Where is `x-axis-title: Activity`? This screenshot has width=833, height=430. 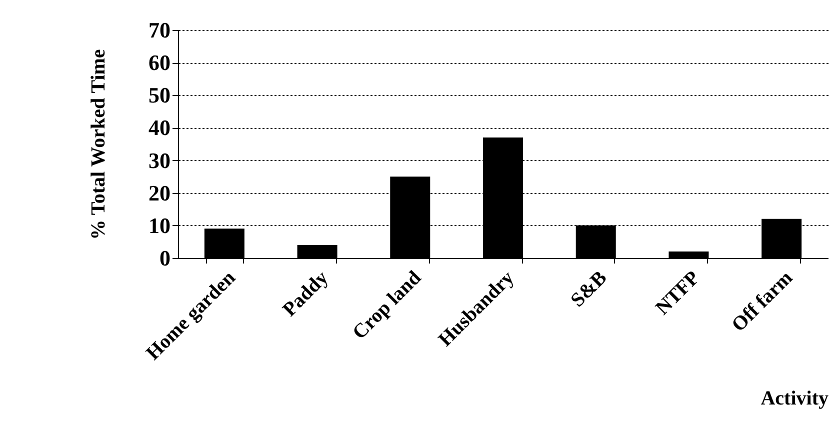
x-axis-title: Activity is located at coordinates (794, 399).